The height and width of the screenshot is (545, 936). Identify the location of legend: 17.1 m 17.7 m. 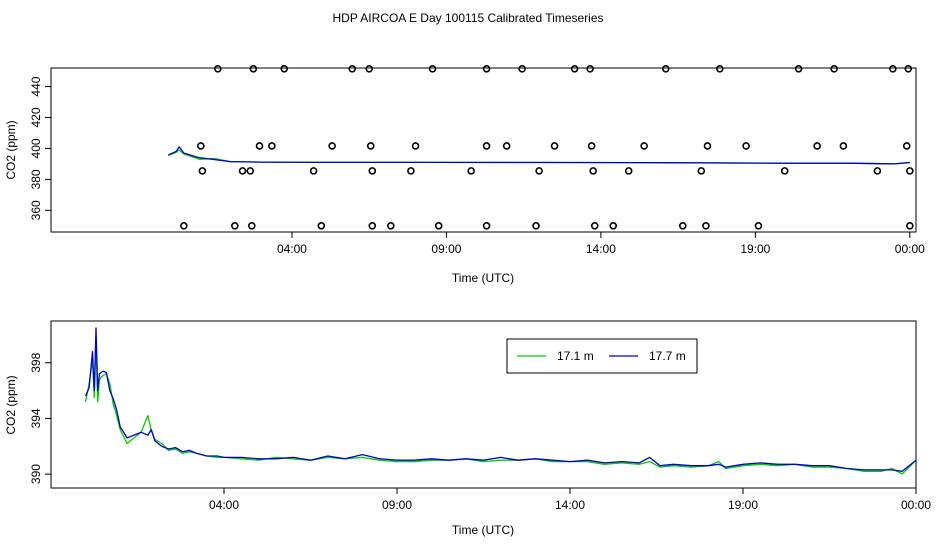
(602, 356).